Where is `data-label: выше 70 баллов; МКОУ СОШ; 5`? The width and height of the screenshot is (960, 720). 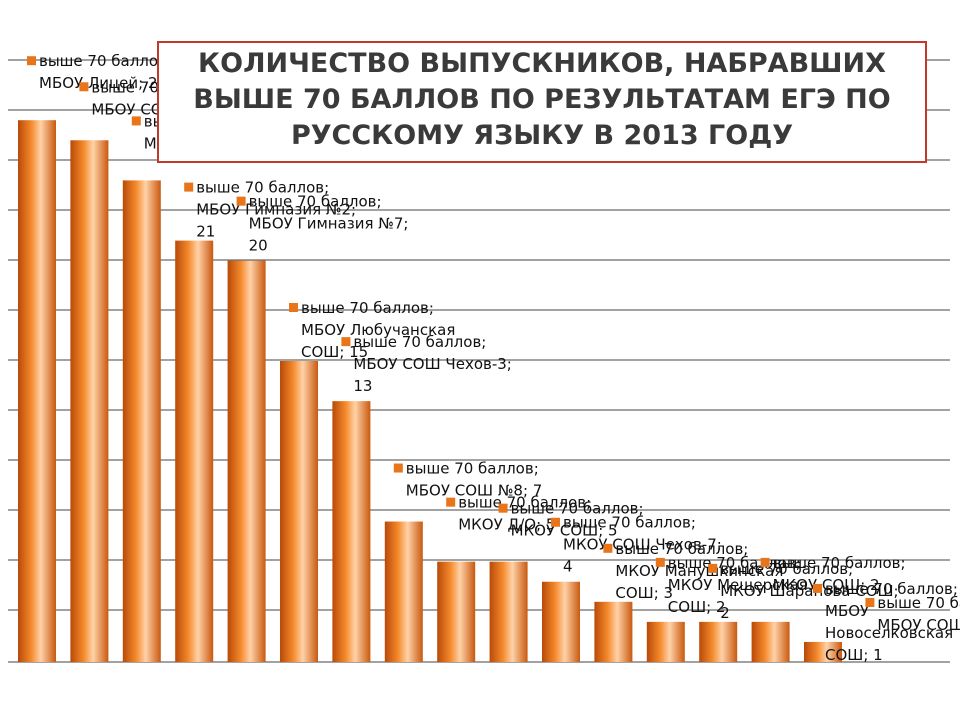
data-label: выше 70 баллов; МКОУ СОШ; 5 is located at coordinates (577, 520).